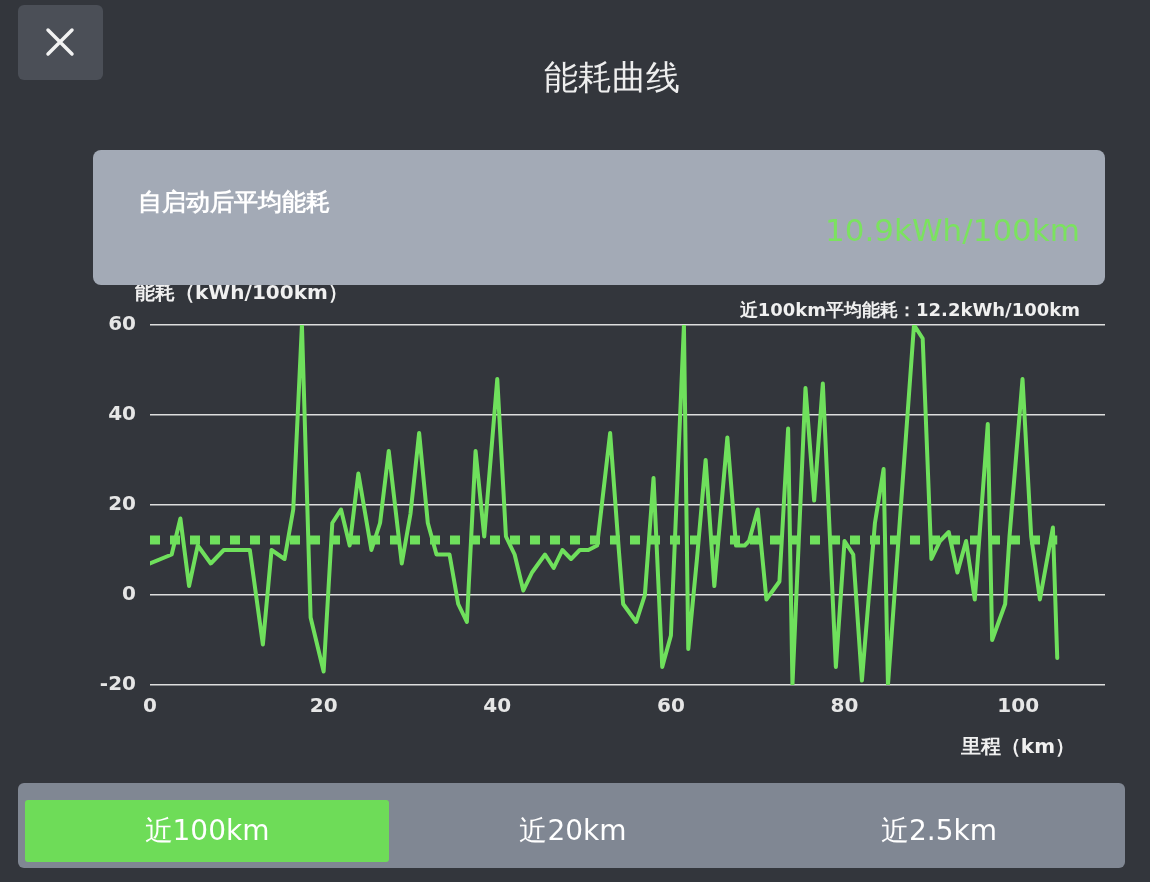 This screenshot has height=882, width=1150. I want to click on text: 近2.5km, so click(939, 831).